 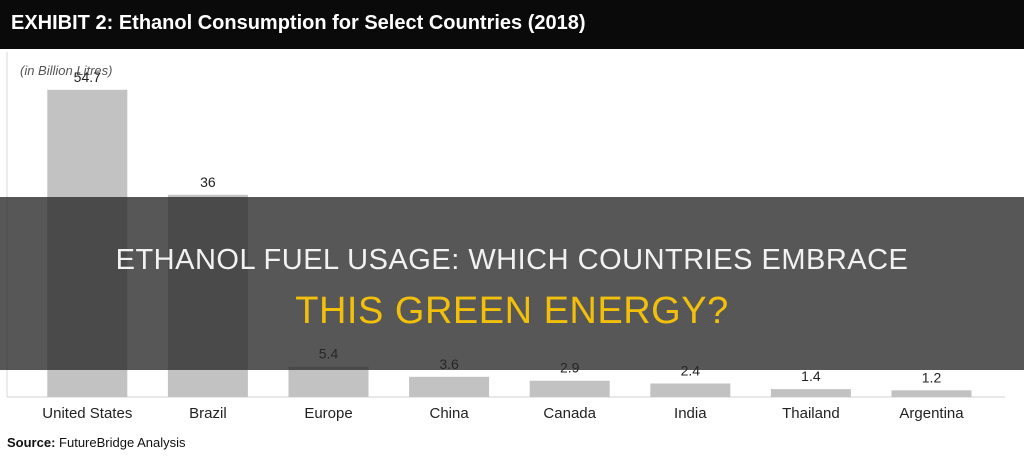 I want to click on bar-china, so click(x=449, y=386).